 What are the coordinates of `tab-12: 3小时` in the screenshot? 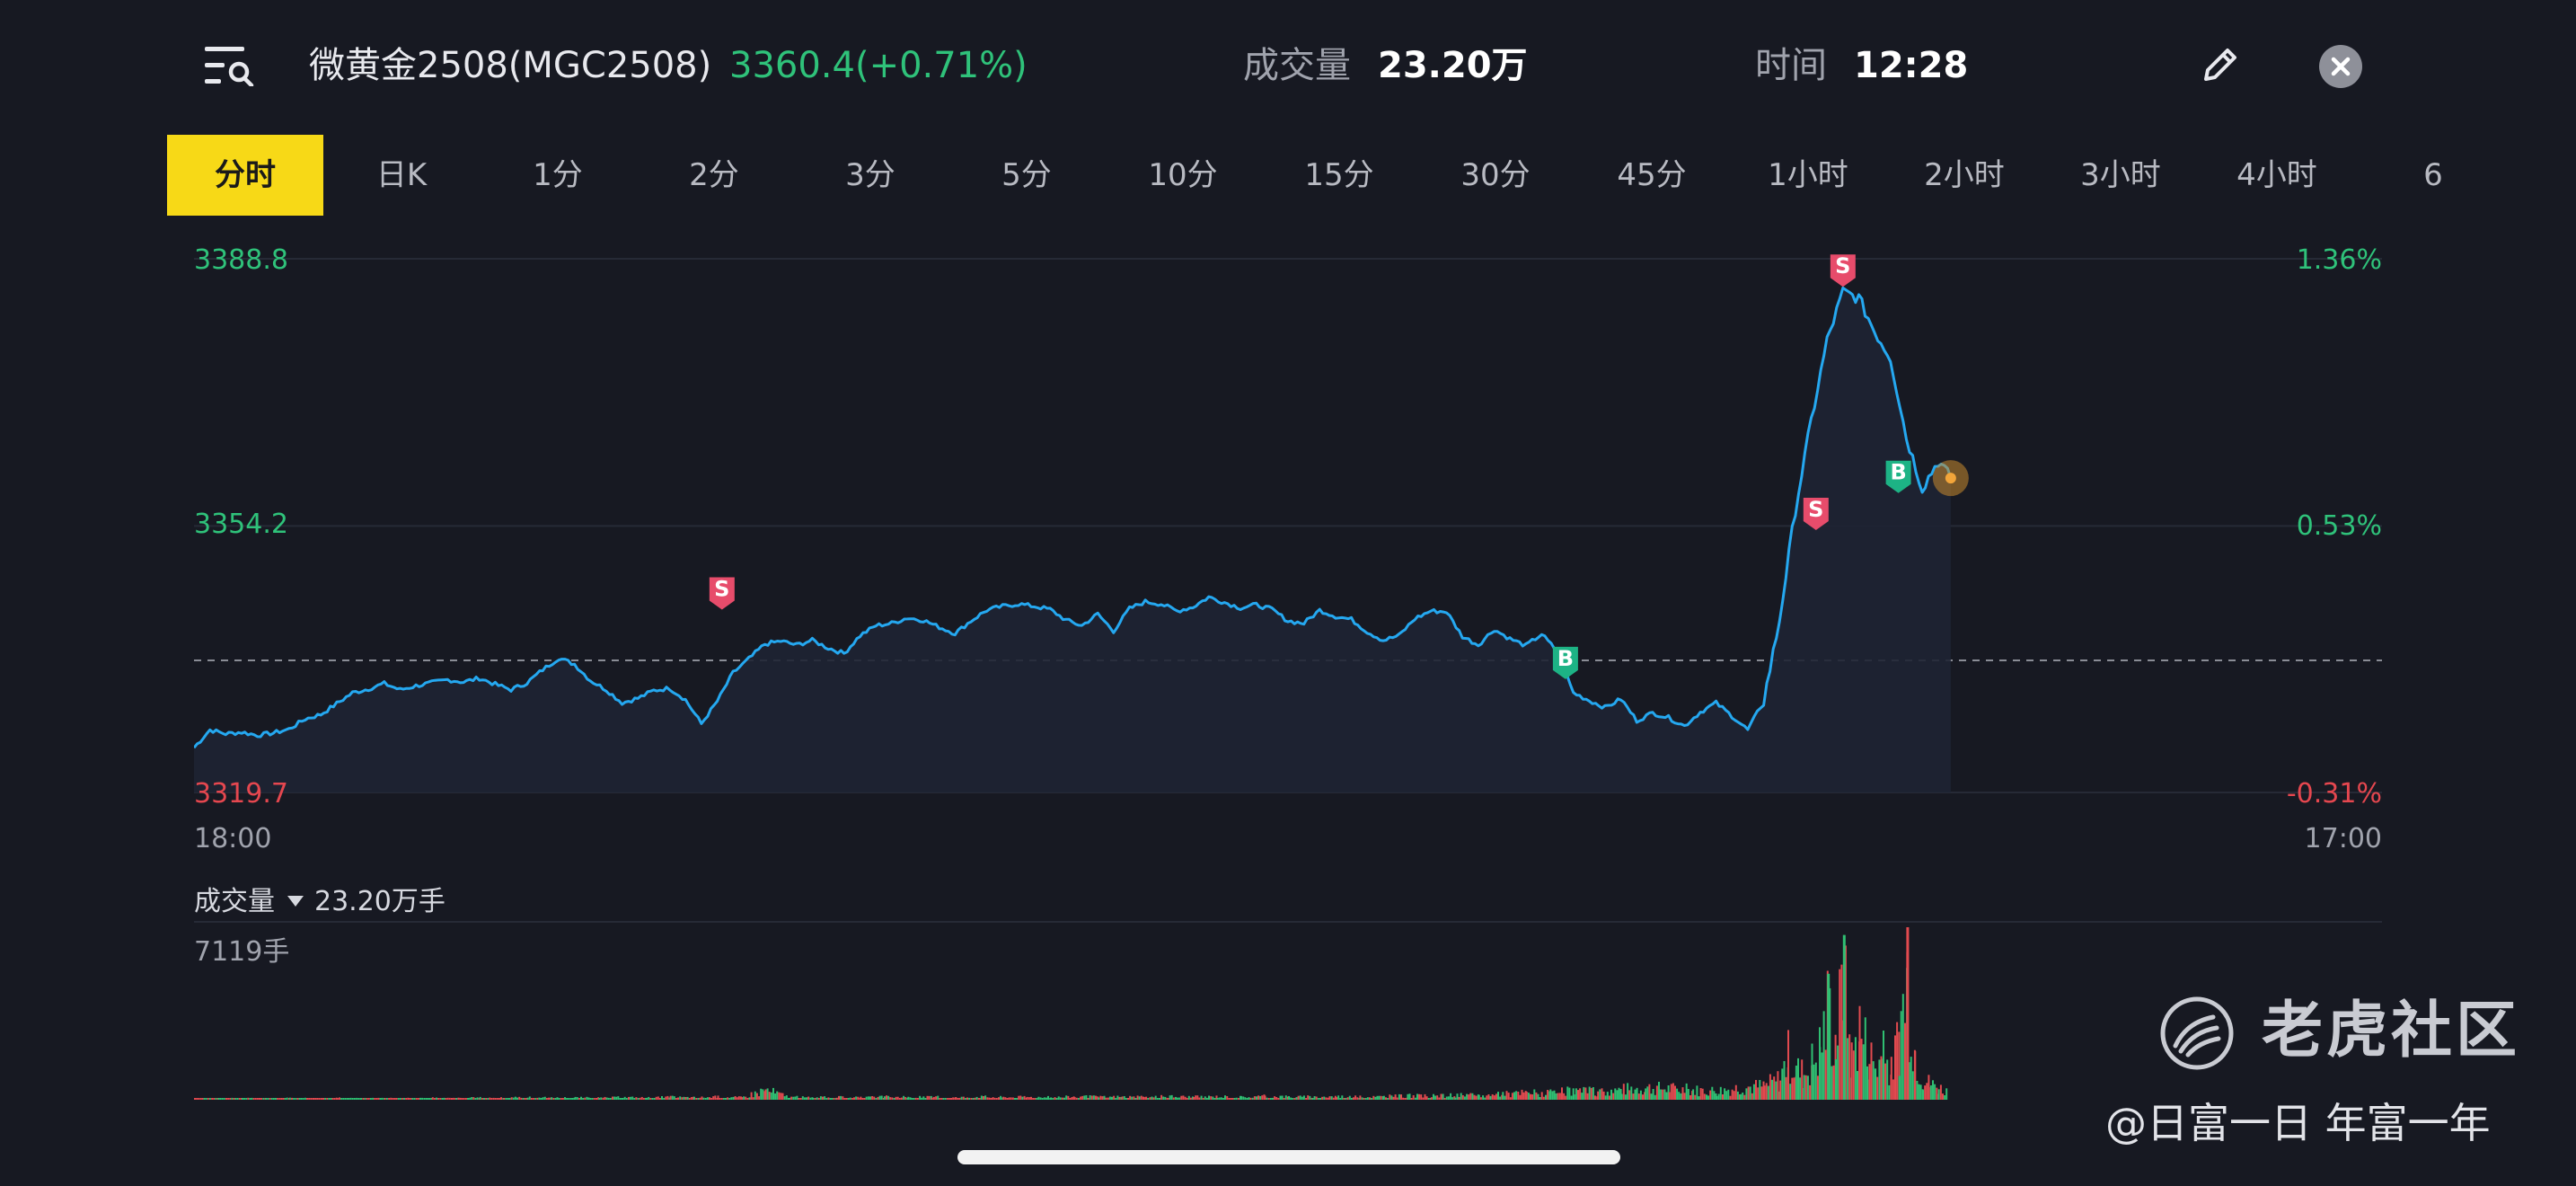 It's located at (2120, 175).